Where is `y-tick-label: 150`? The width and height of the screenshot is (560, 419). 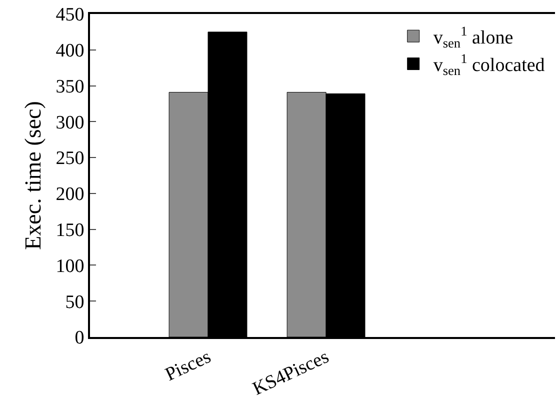
y-tick-label: 150 is located at coordinates (70, 230).